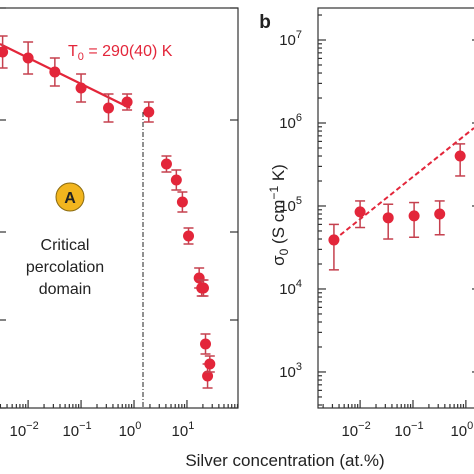  Describe the element at coordinates (299, 284) in the screenshot. I see `tick-exp: 4` at that location.